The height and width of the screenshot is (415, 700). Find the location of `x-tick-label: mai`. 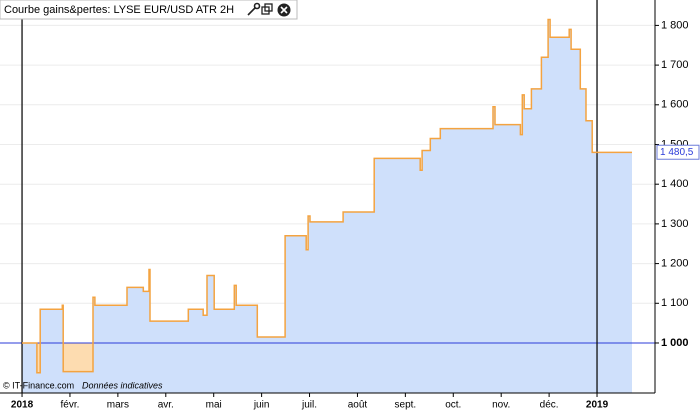

x-tick-label: mai is located at coordinates (214, 405).